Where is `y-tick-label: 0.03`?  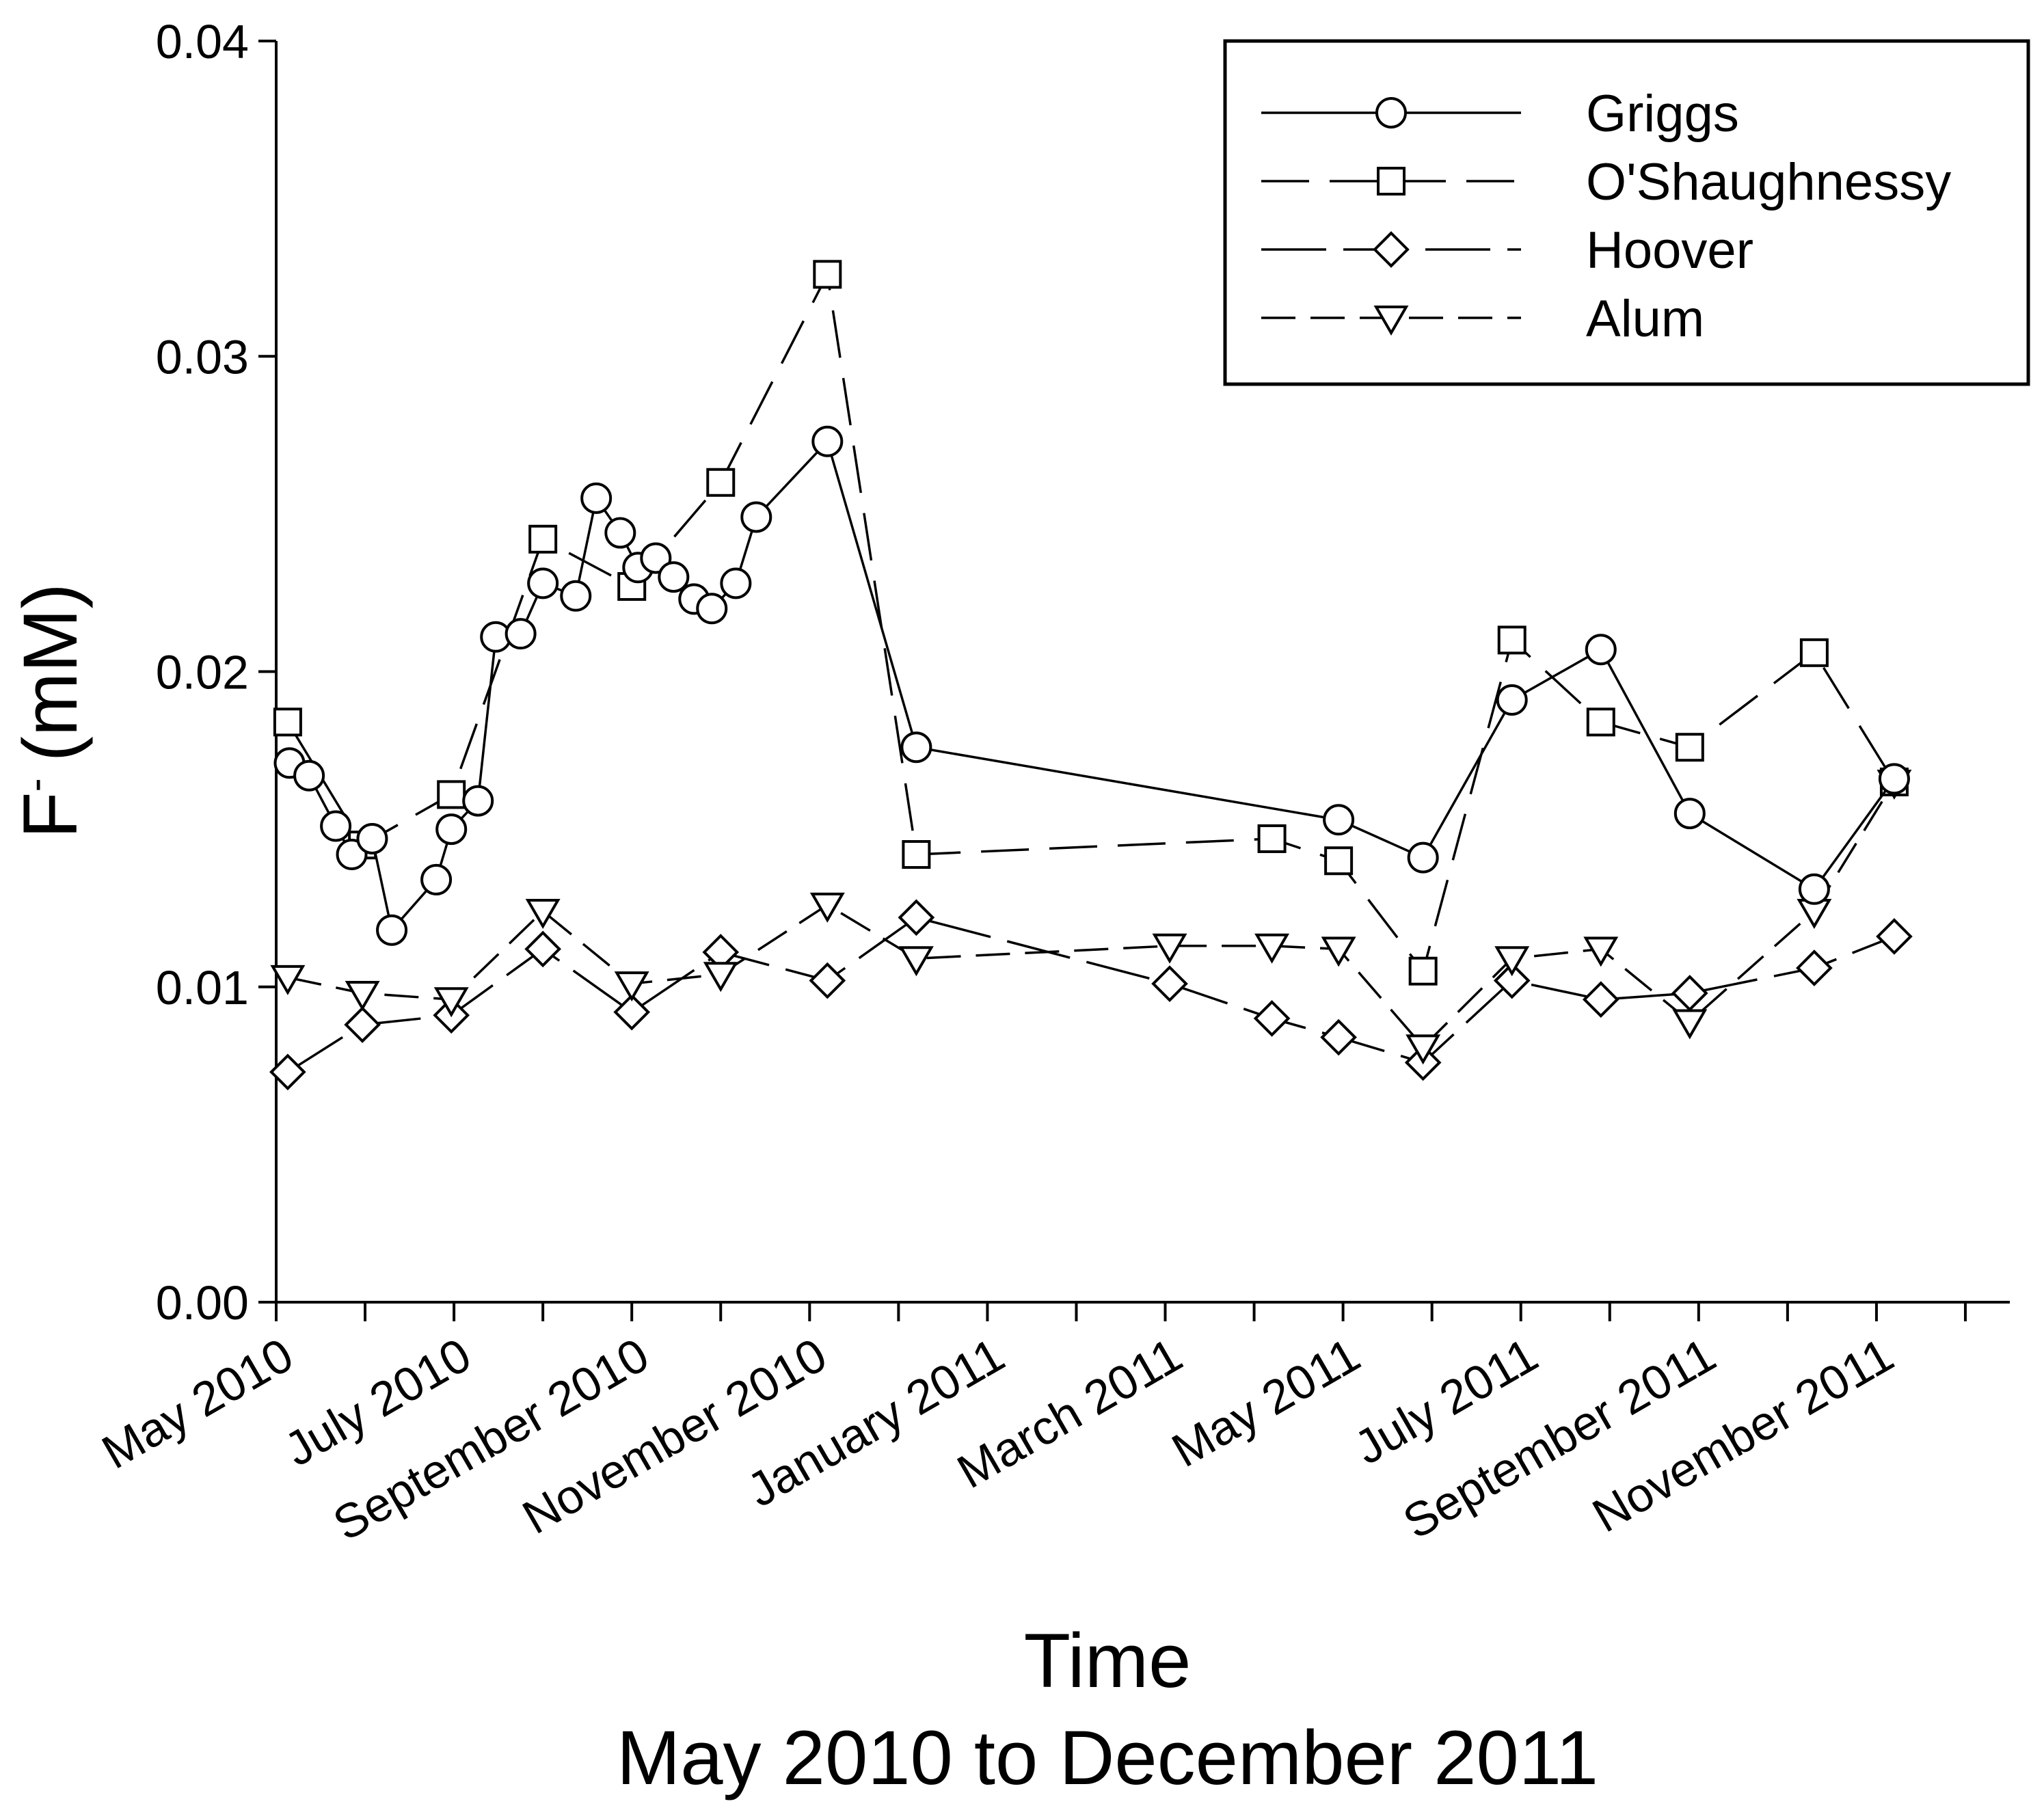
y-tick-label: 0.03 is located at coordinates (202, 356).